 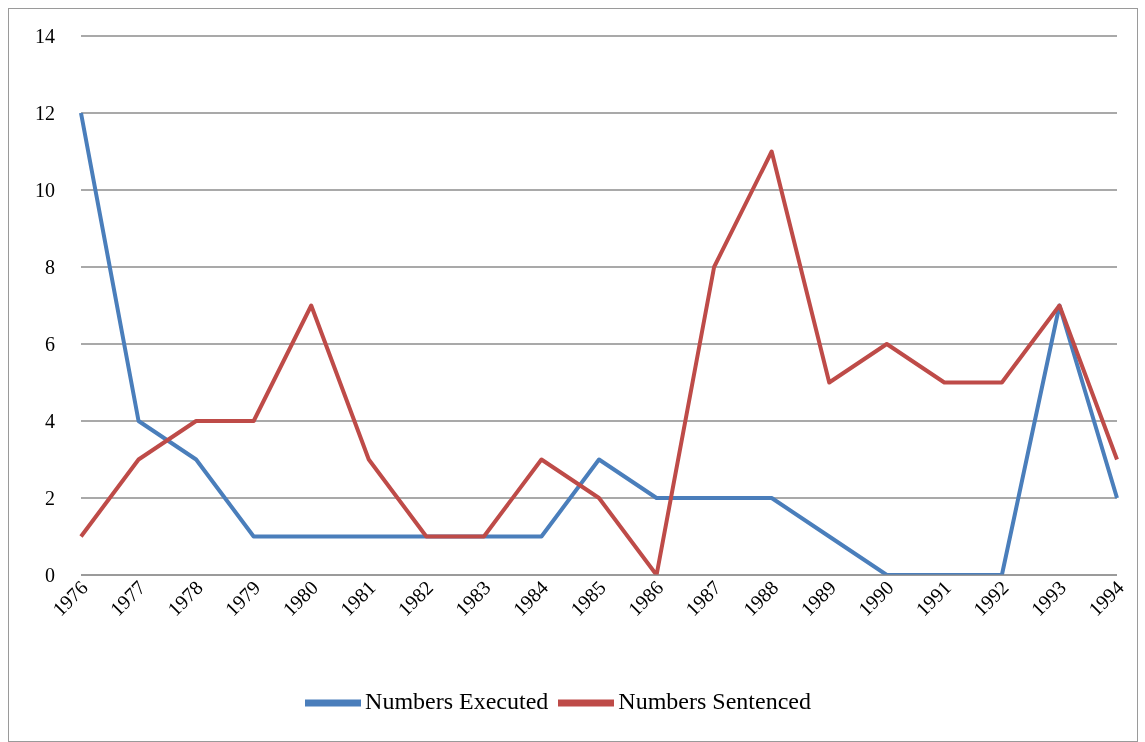 What do you see at coordinates (415, 598) in the screenshot?
I see `x-tick-label: 1982` at bounding box center [415, 598].